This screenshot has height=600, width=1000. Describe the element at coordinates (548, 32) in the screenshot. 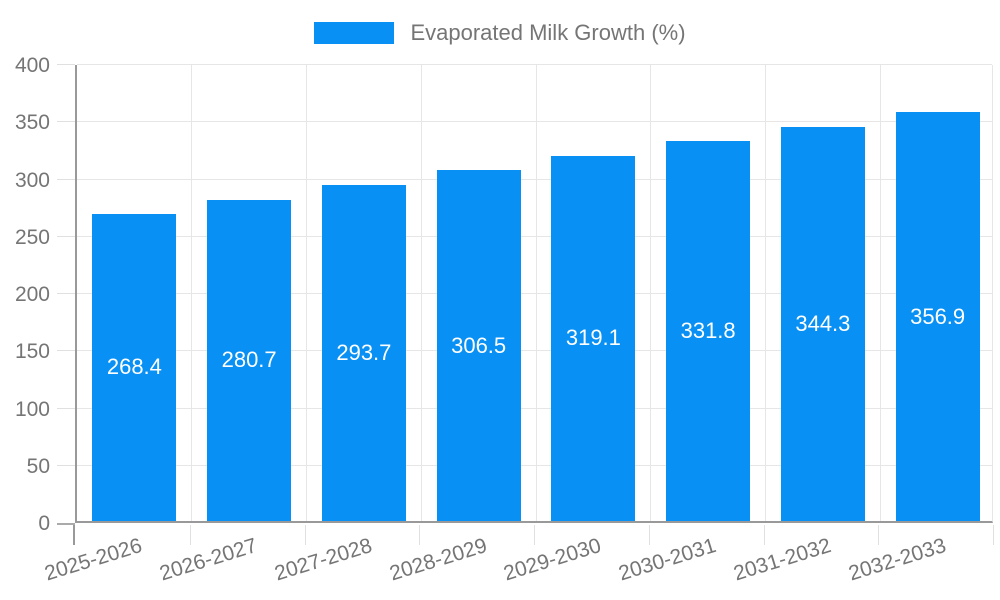

I see `legend-label: Evaporated Milk Growth (%)` at that location.